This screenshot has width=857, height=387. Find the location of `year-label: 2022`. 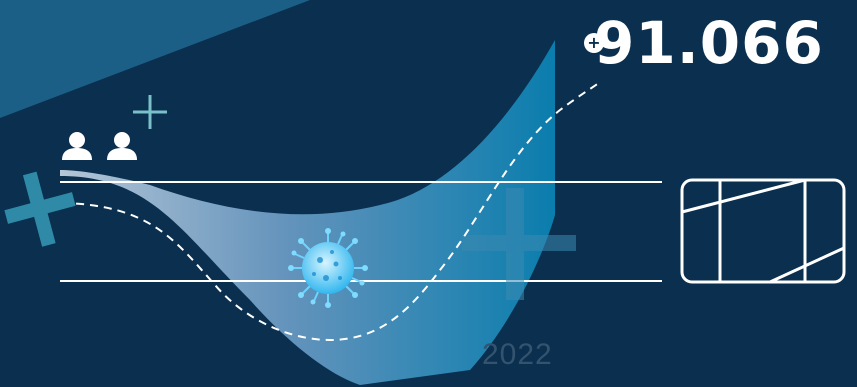

year-label: 2022 is located at coordinates (517, 354).